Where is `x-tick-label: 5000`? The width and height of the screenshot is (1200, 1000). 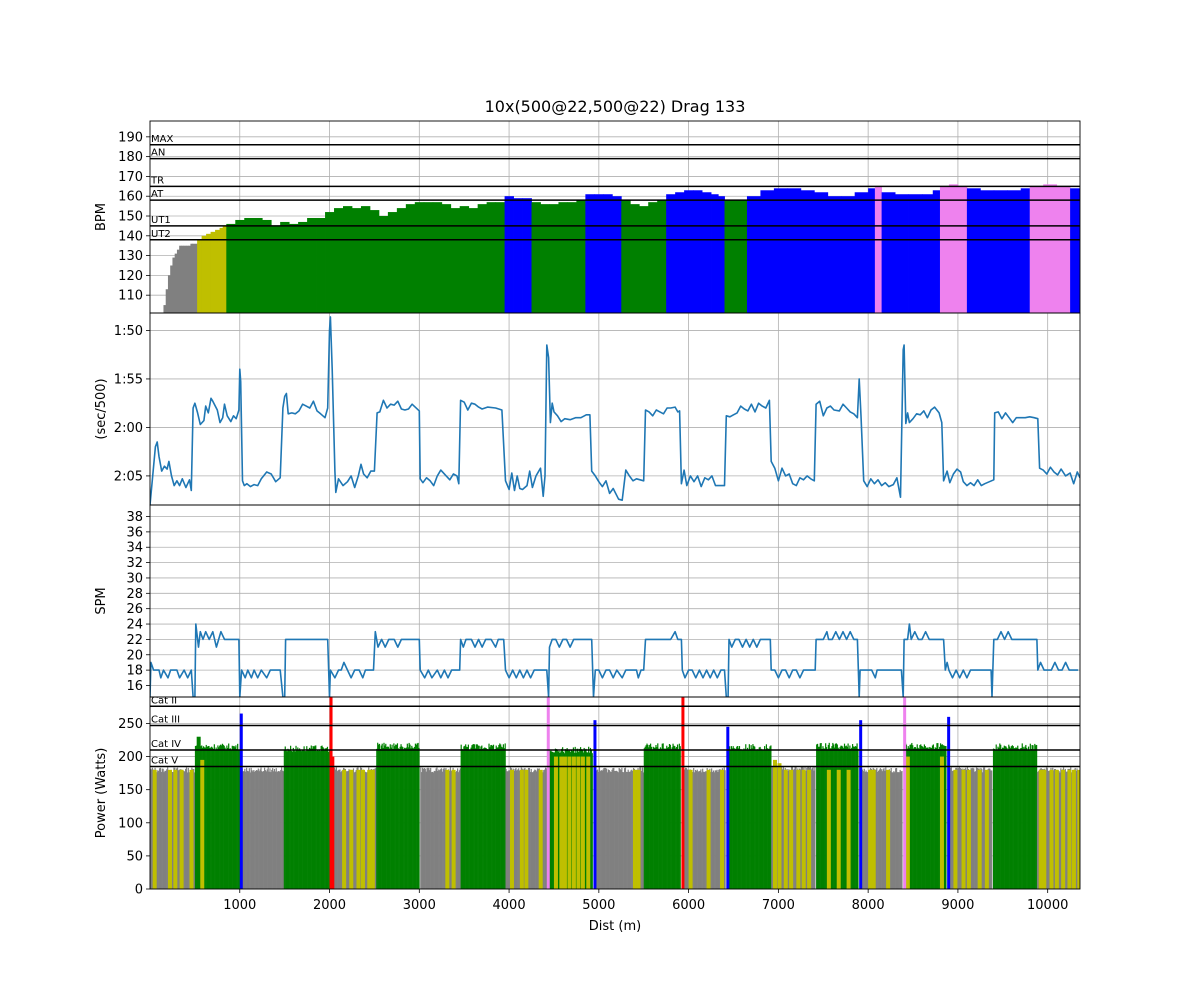
x-tick-label: 5000 is located at coordinates (598, 905).